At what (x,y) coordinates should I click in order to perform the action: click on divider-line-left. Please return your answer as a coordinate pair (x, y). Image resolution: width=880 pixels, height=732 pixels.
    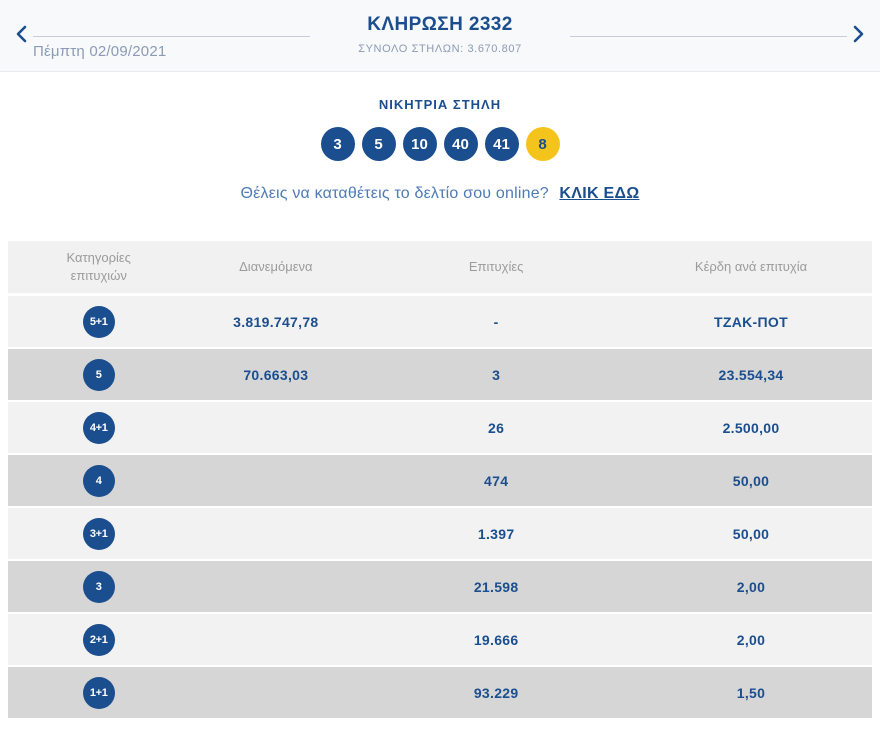
    Looking at the image, I should click on (171, 36).